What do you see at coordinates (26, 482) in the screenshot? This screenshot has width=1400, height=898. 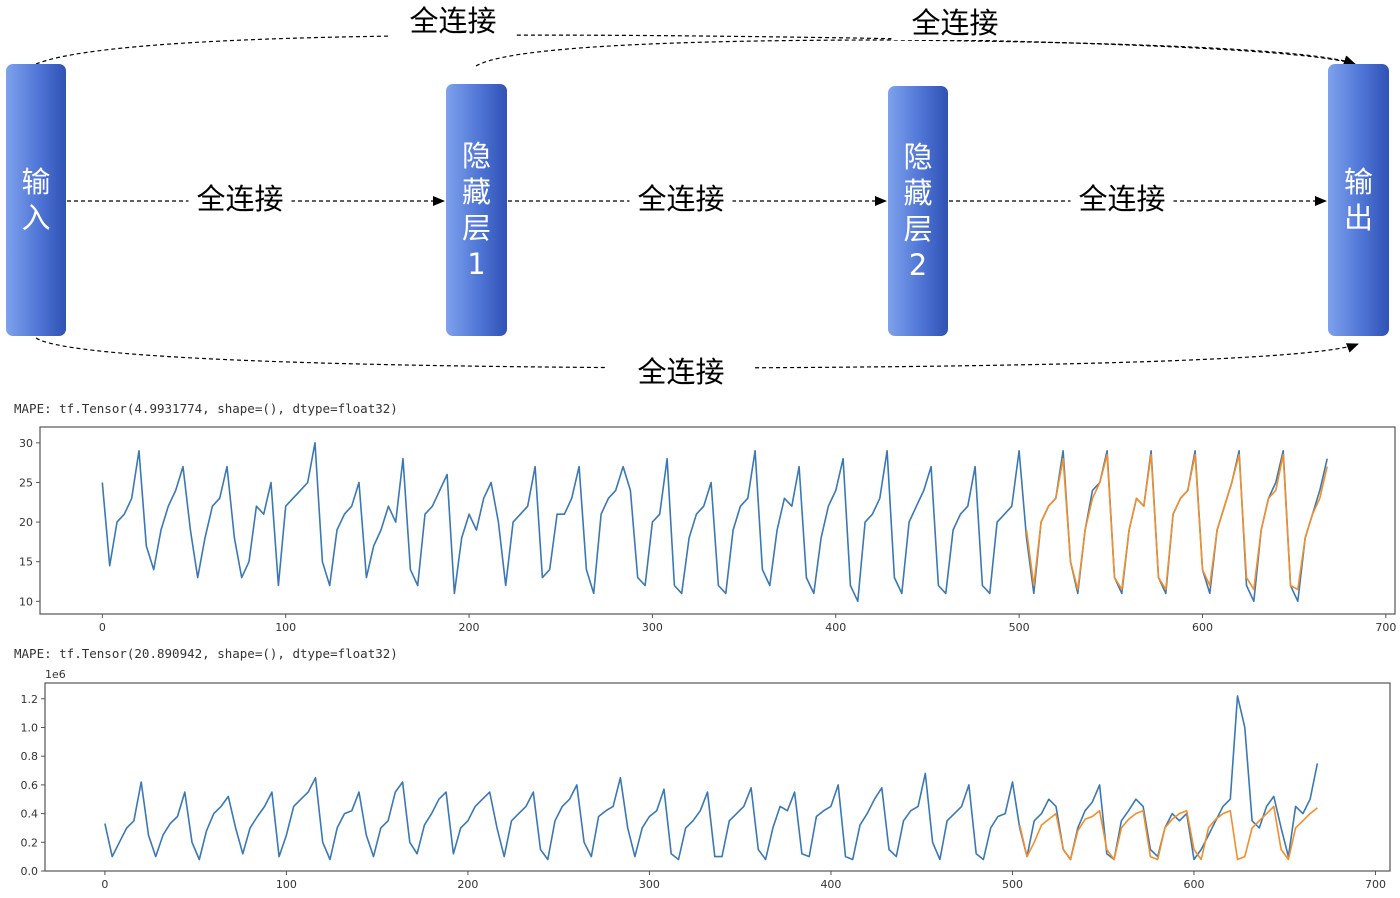 I see `y-tick-label: 25` at bounding box center [26, 482].